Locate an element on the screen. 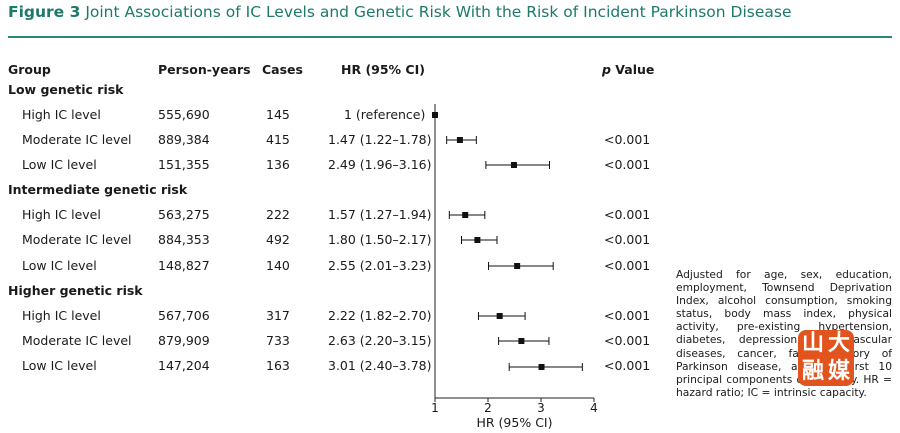 The image size is (900, 433). x-tick-label: 4 is located at coordinates (594, 408).